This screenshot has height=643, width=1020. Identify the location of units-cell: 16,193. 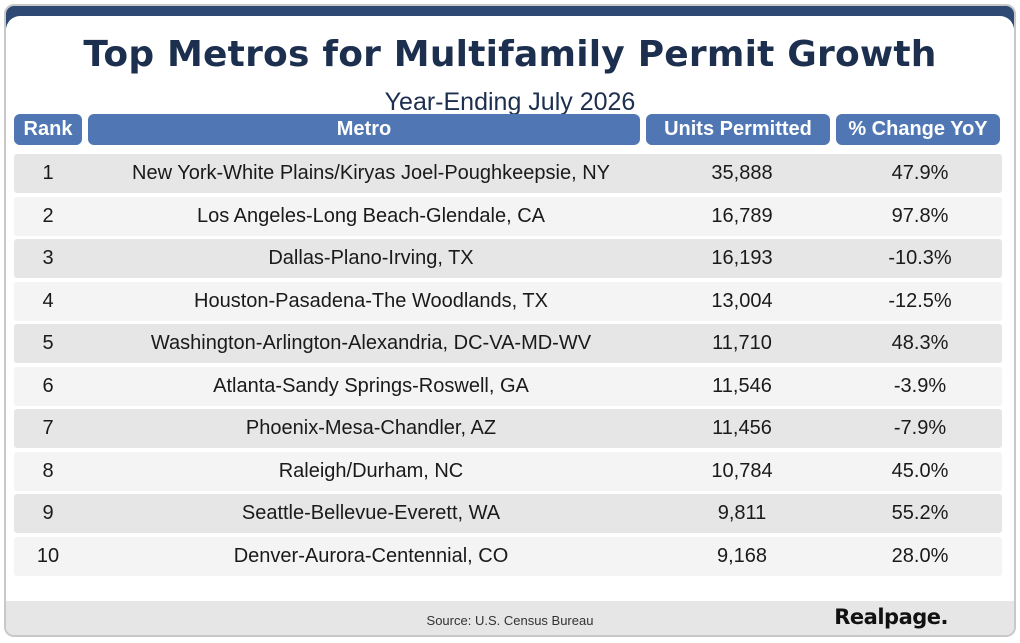
(742, 258).